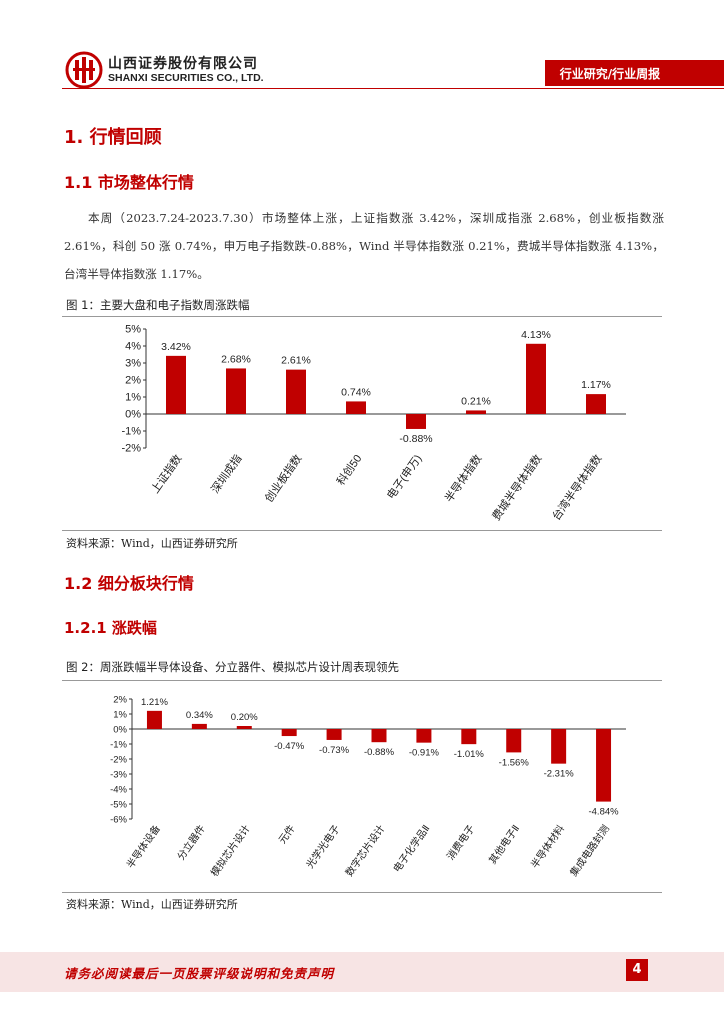 This screenshot has width=724, height=1024. I want to click on data-label: 1.21%, so click(154, 702).